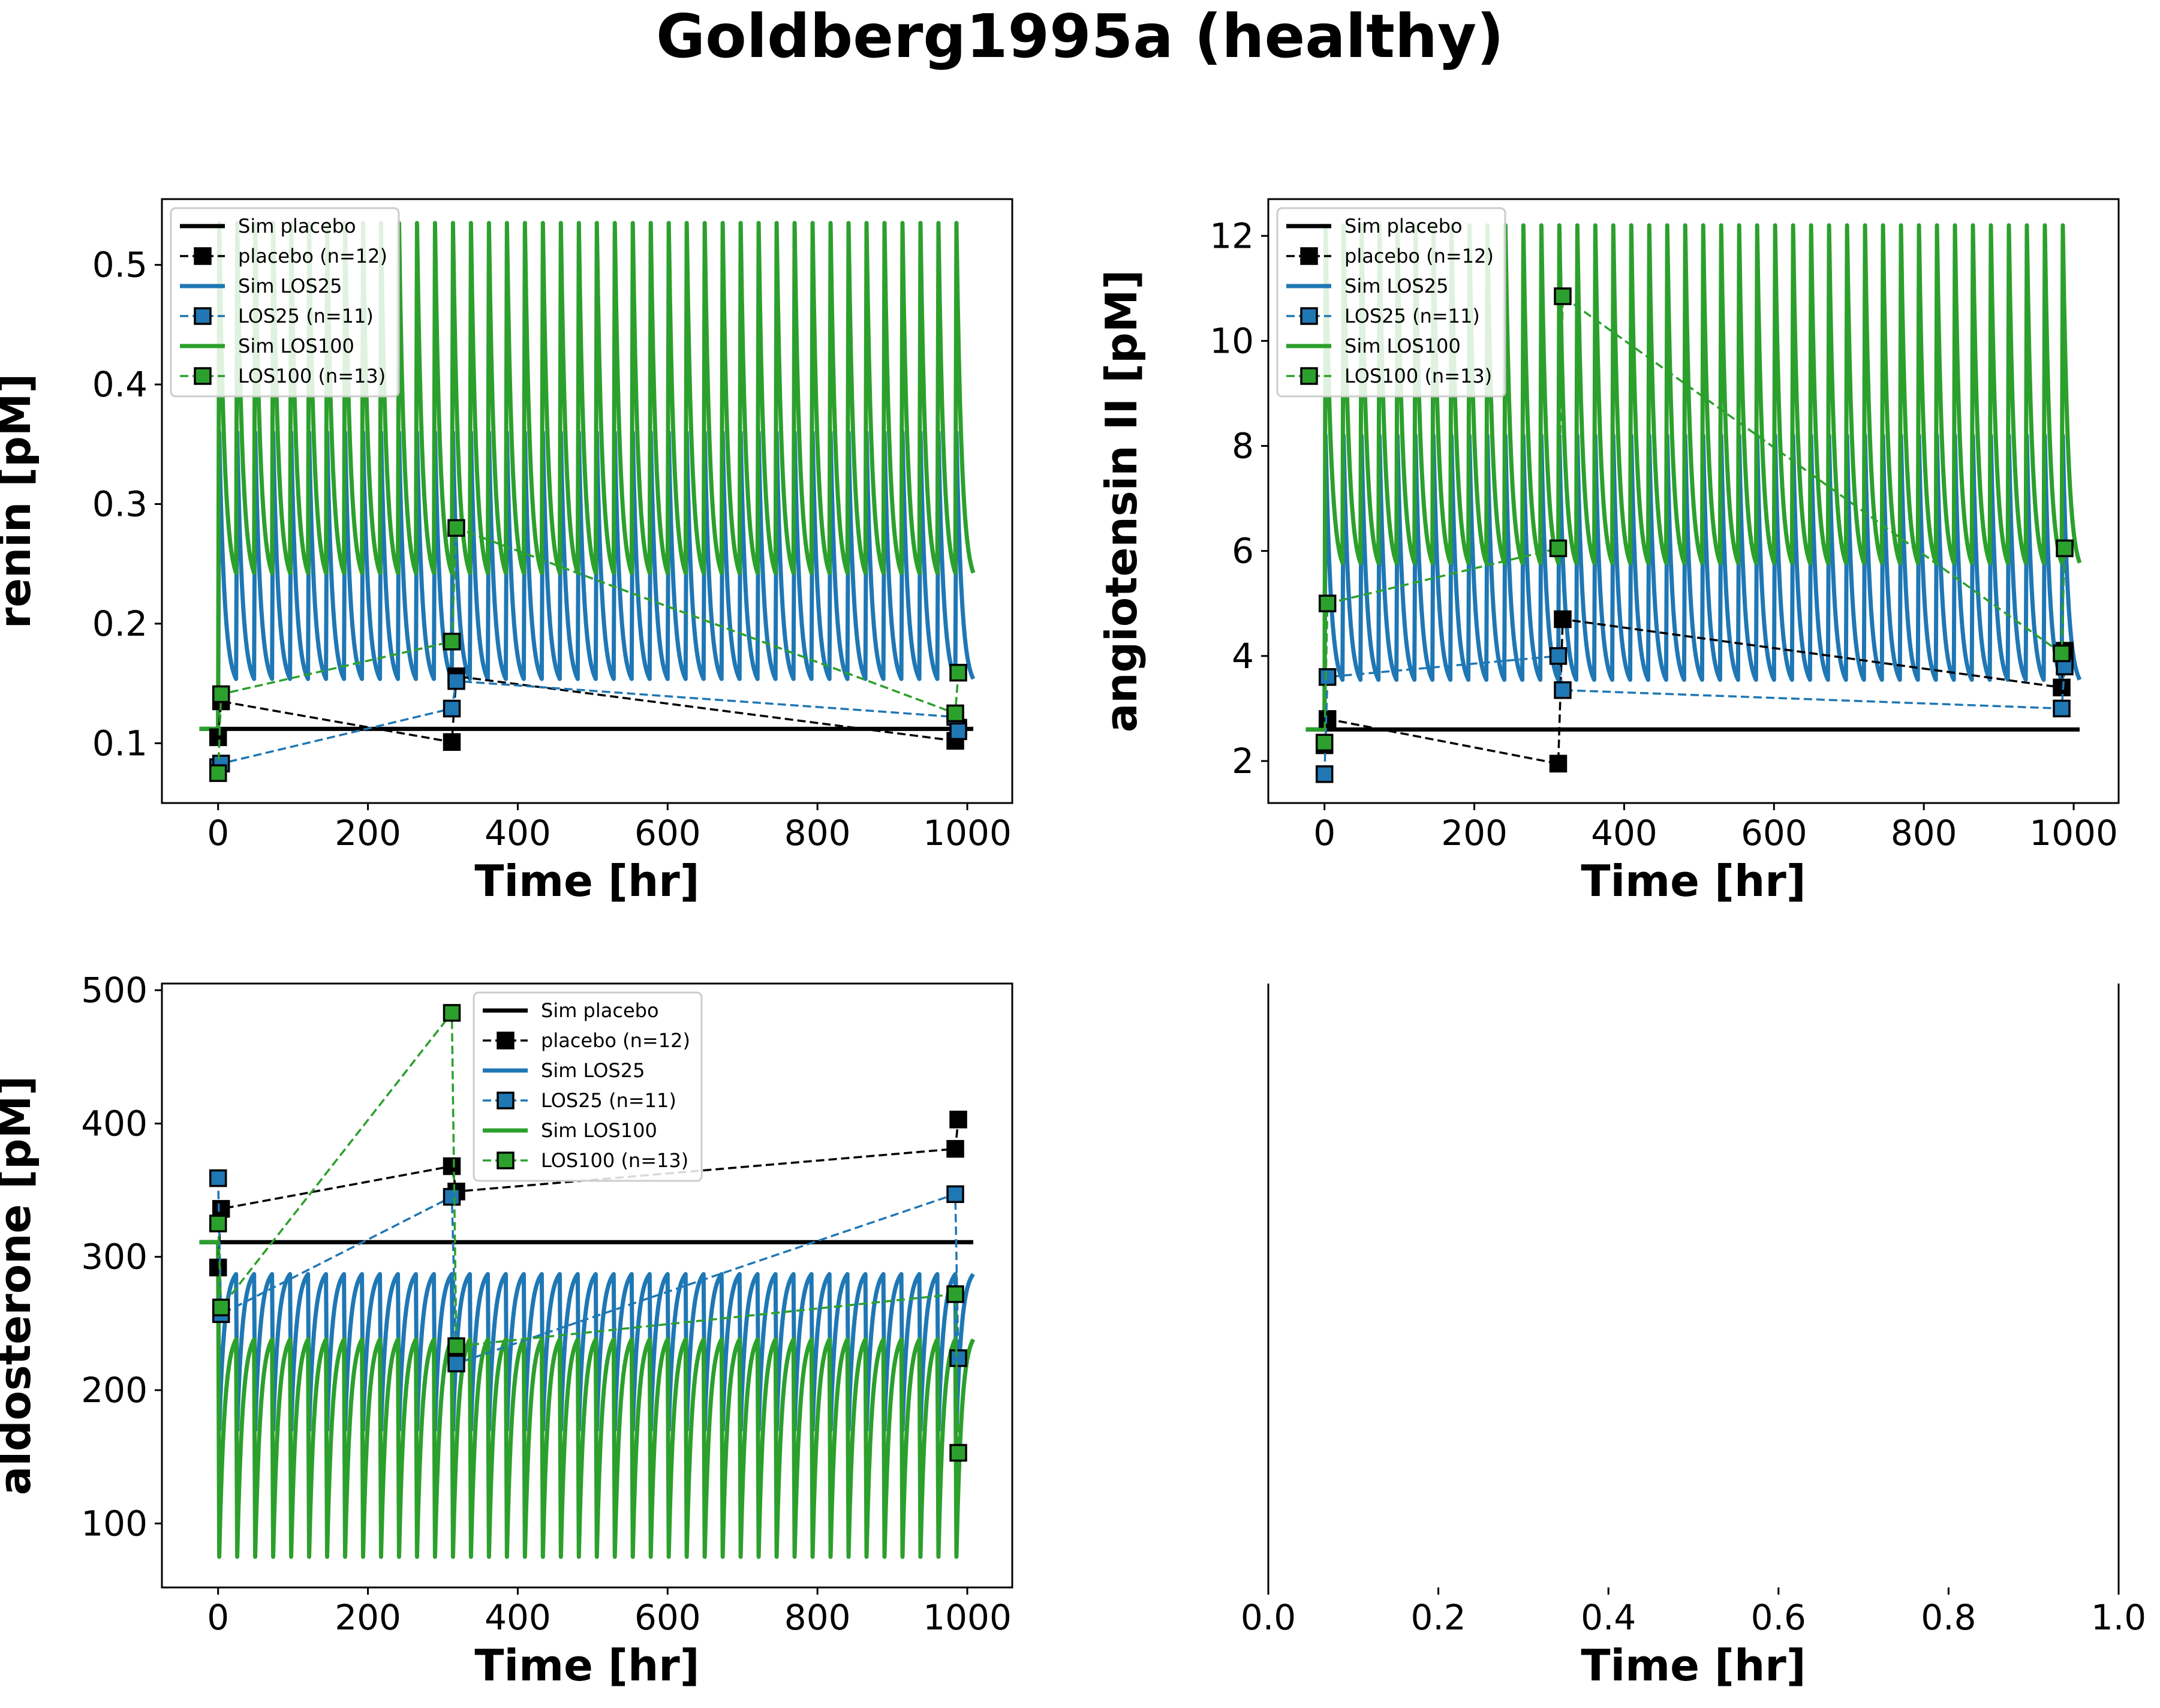  Describe the element at coordinates (1268, 1617) in the screenshot. I see `x-tick-label: 0.0` at that location.